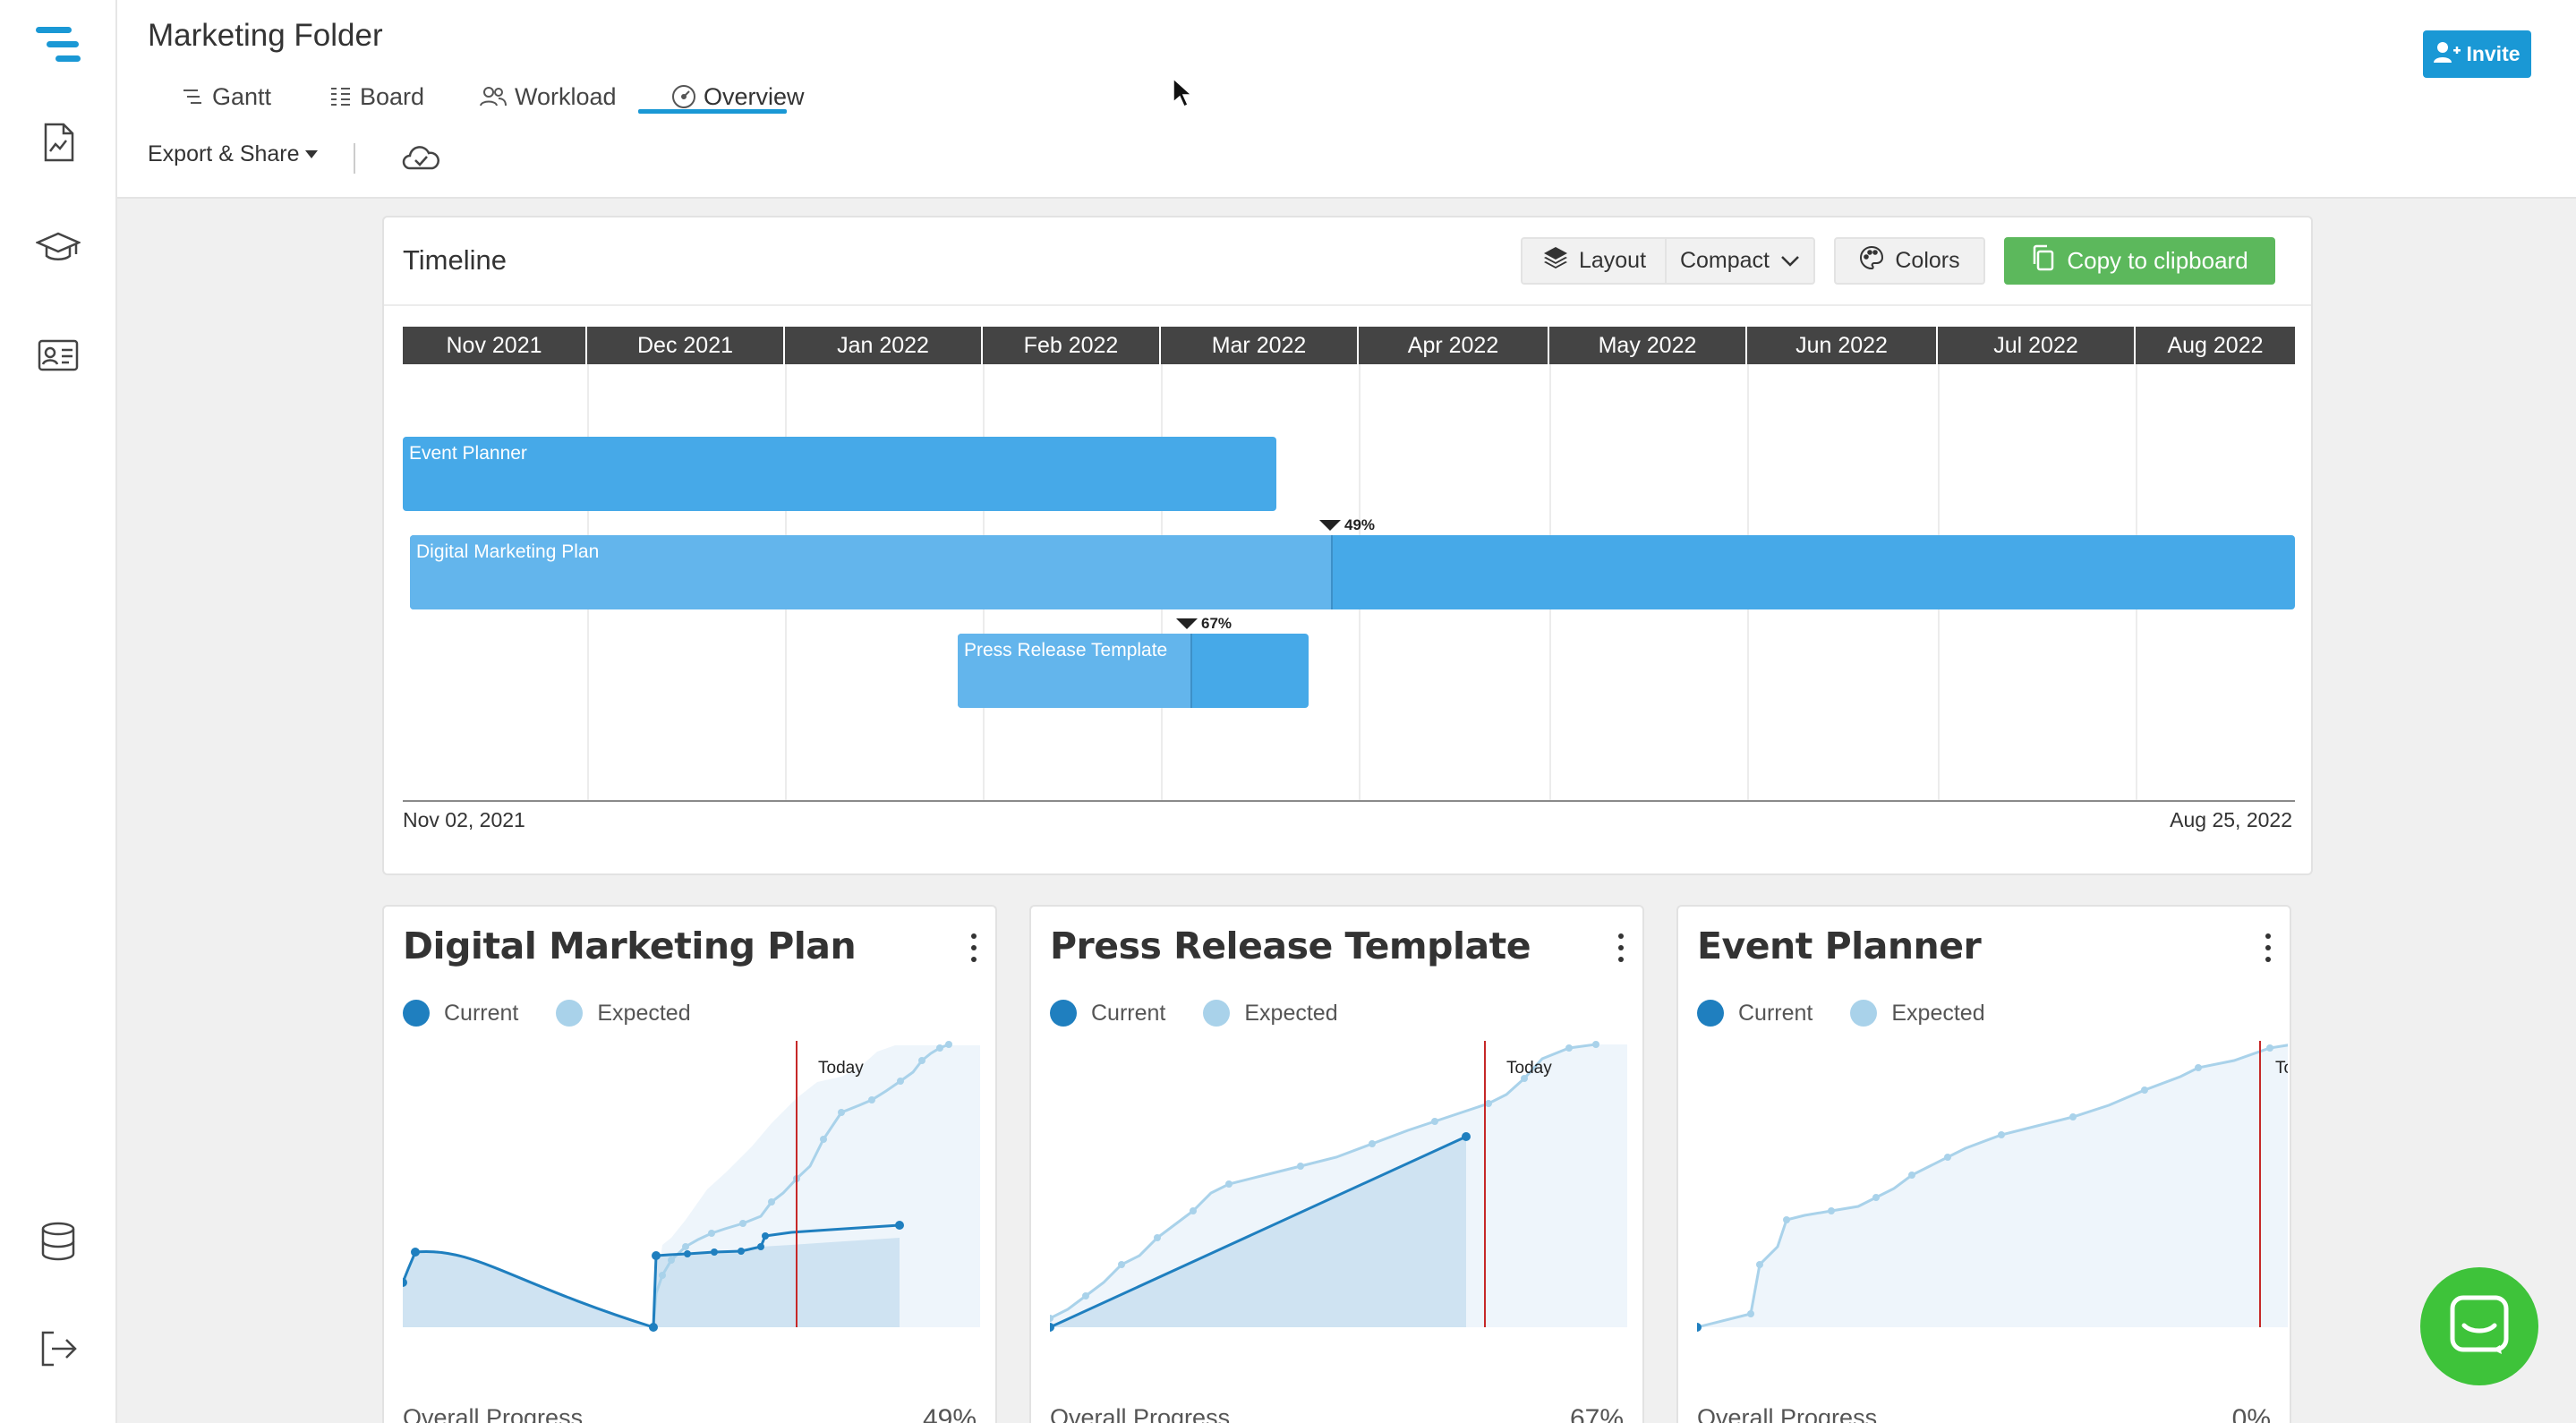  What do you see at coordinates (2037, 345) in the screenshot?
I see `month-label: Jul 2022` at bounding box center [2037, 345].